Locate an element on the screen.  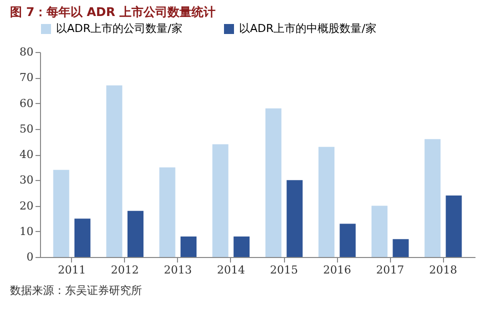
y-tick-label: 60 is located at coordinates (27, 103).